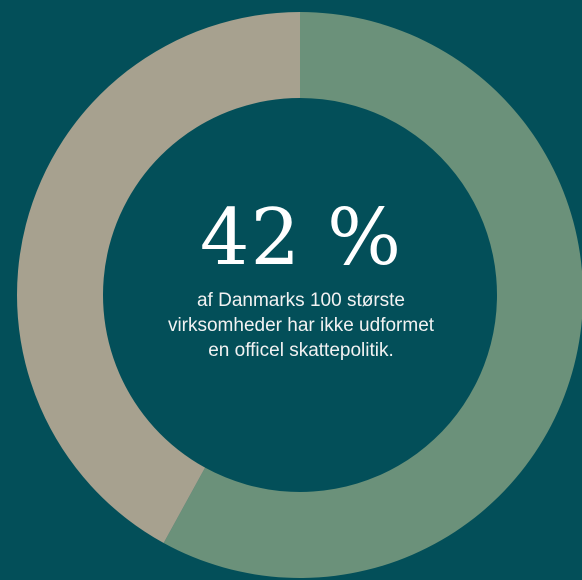  What do you see at coordinates (301, 238) in the screenshot?
I see `percentage-value: 42 %` at bounding box center [301, 238].